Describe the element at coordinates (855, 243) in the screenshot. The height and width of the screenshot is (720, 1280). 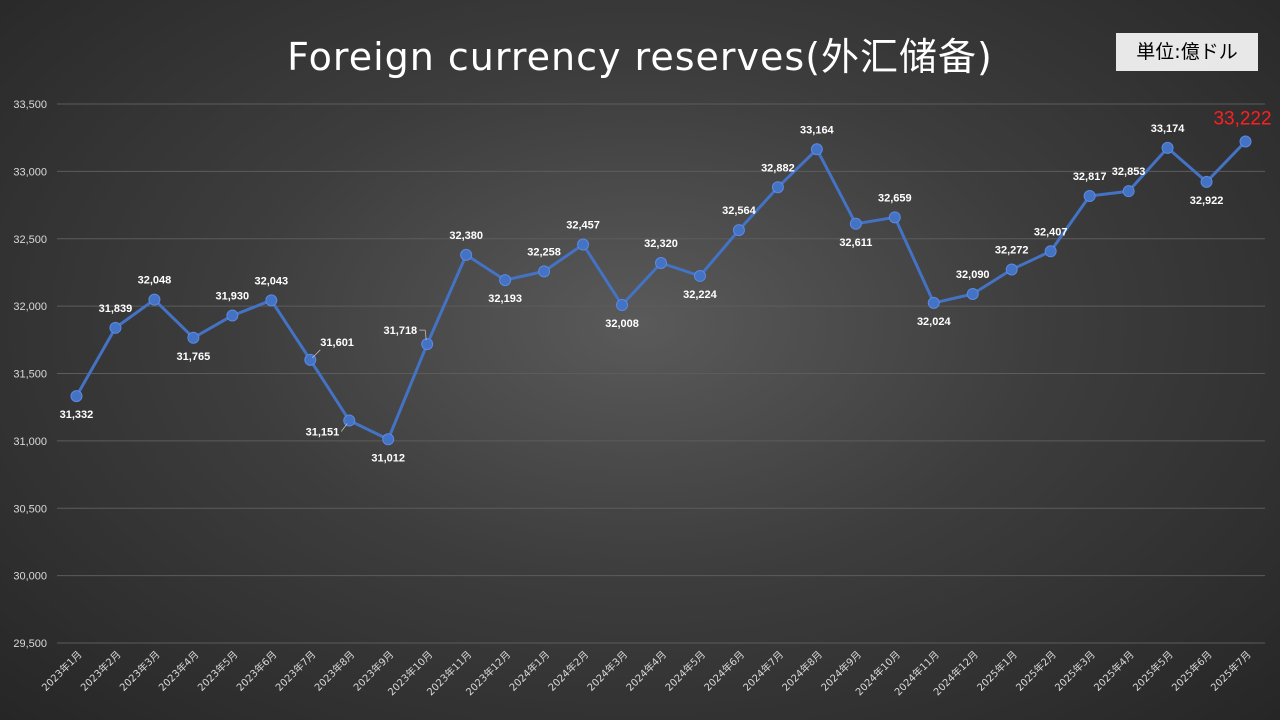
I see `data-label: 32,611` at that location.